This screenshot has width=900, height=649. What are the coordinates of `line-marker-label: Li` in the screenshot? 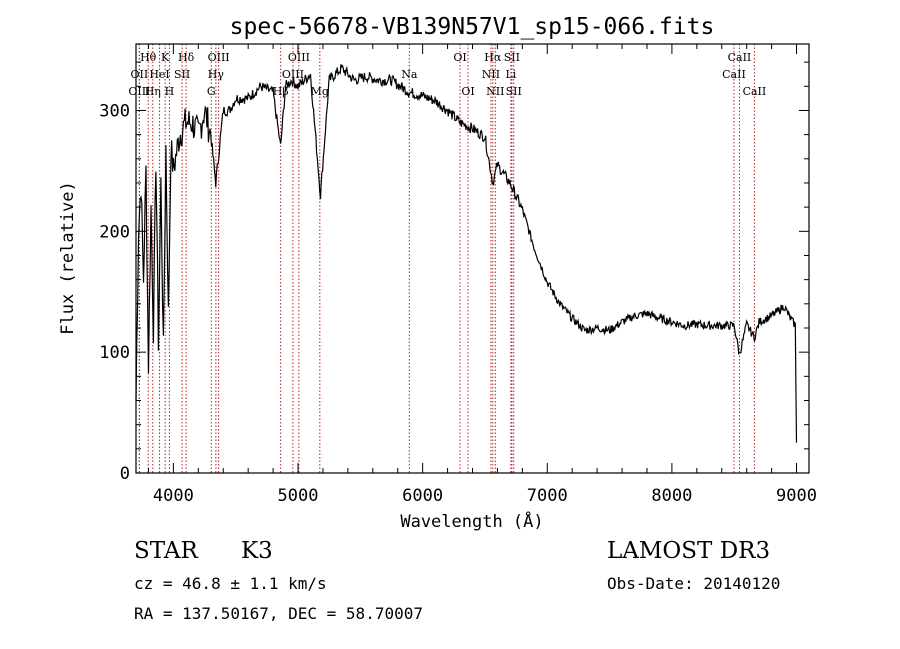 It's located at (510, 74).